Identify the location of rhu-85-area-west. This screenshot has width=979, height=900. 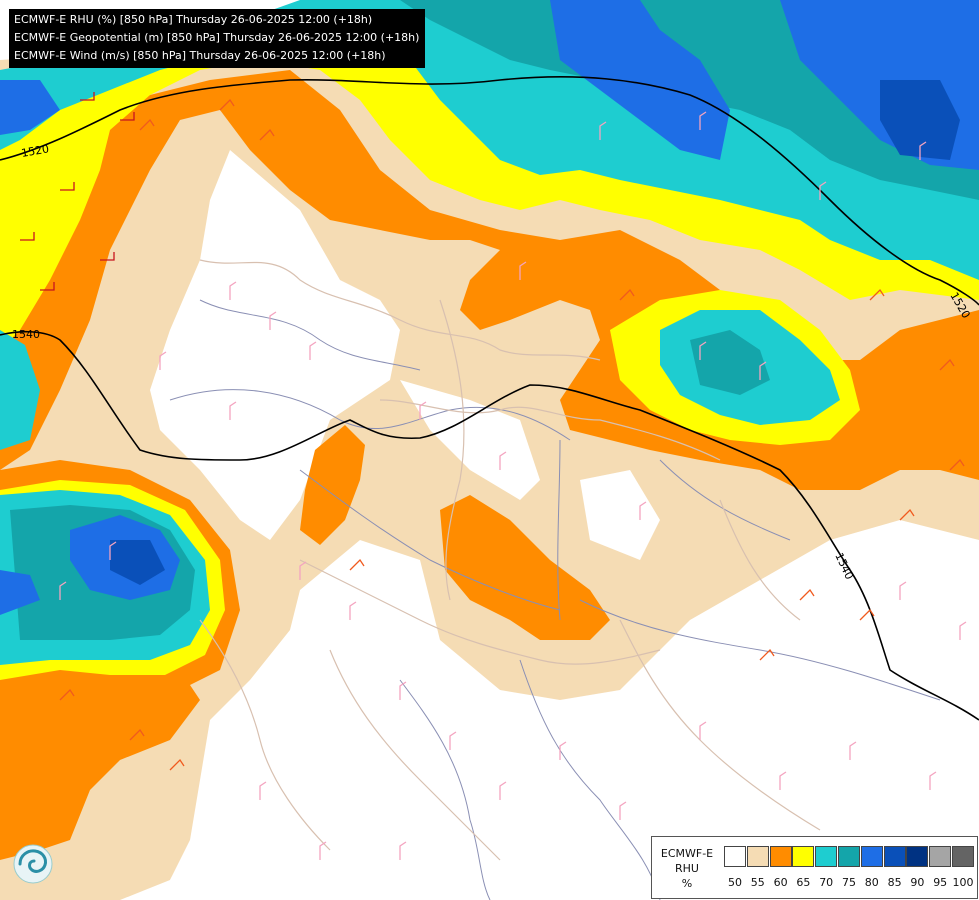
(137, 562).